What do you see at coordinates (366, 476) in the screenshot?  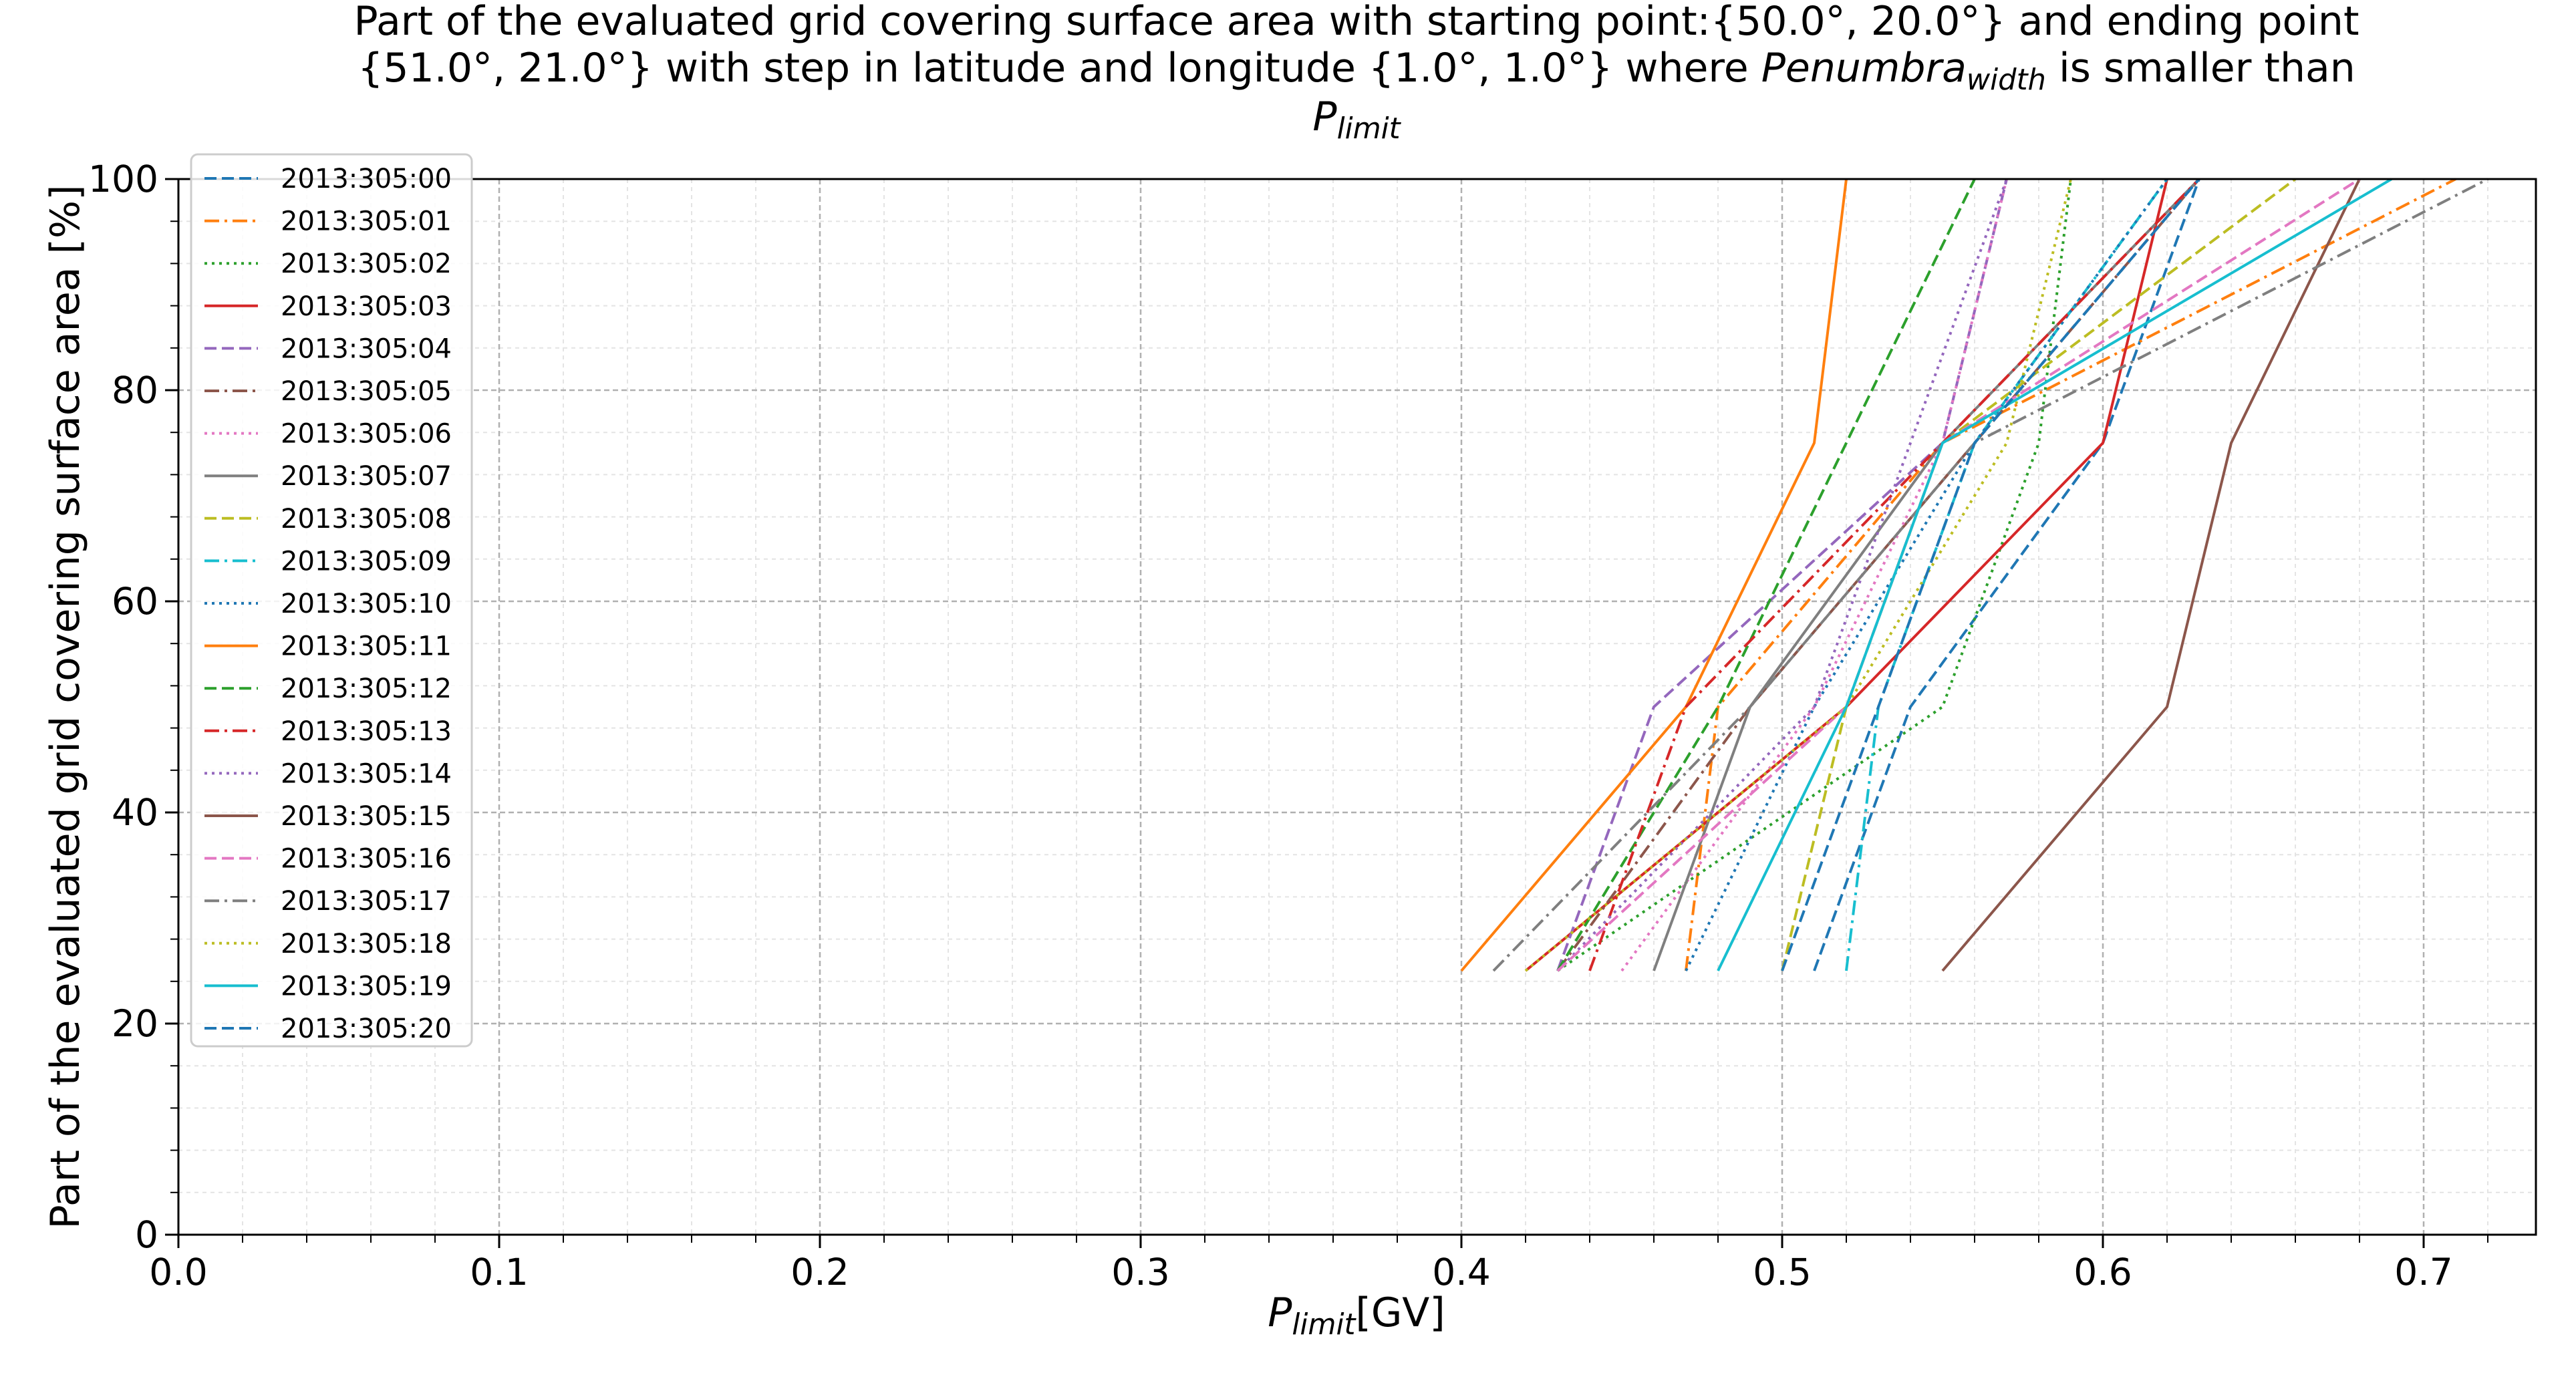 I see `legend-label: 2013:305:07` at bounding box center [366, 476].